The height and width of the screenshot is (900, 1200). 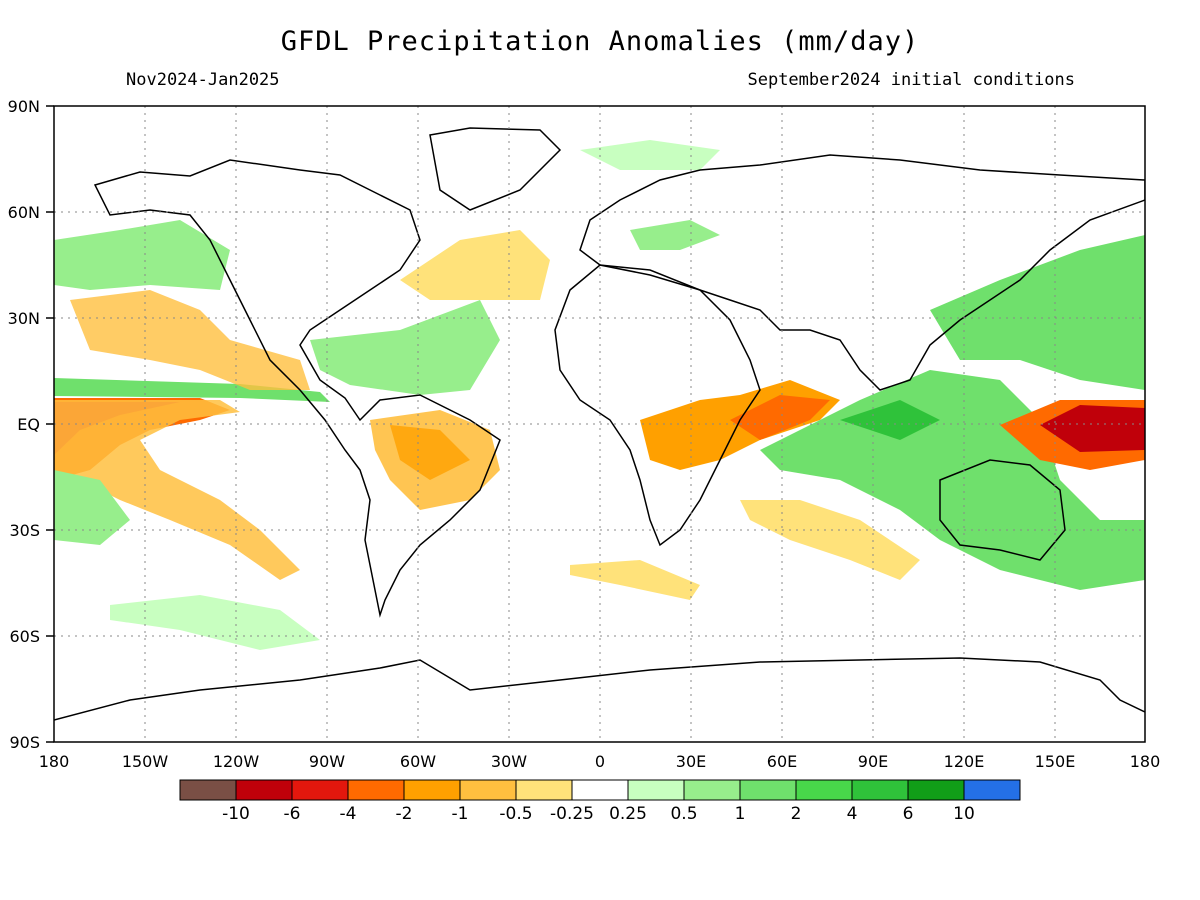 What do you see at coordinates (236, 761) in the screenshot?
I see `lon-label: 120W` at bounding box center [236, 761].